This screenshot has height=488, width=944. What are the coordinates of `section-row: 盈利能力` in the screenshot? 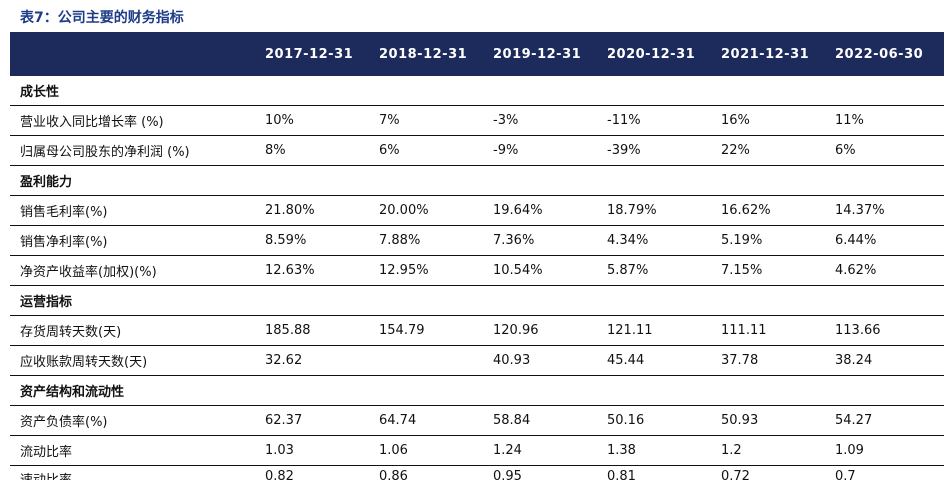 It's located at (477, 181).